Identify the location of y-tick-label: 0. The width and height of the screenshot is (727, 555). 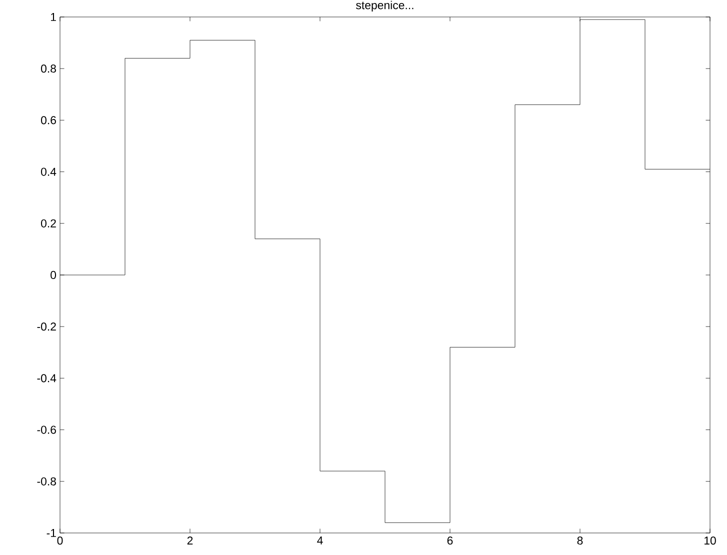
(53, 275).